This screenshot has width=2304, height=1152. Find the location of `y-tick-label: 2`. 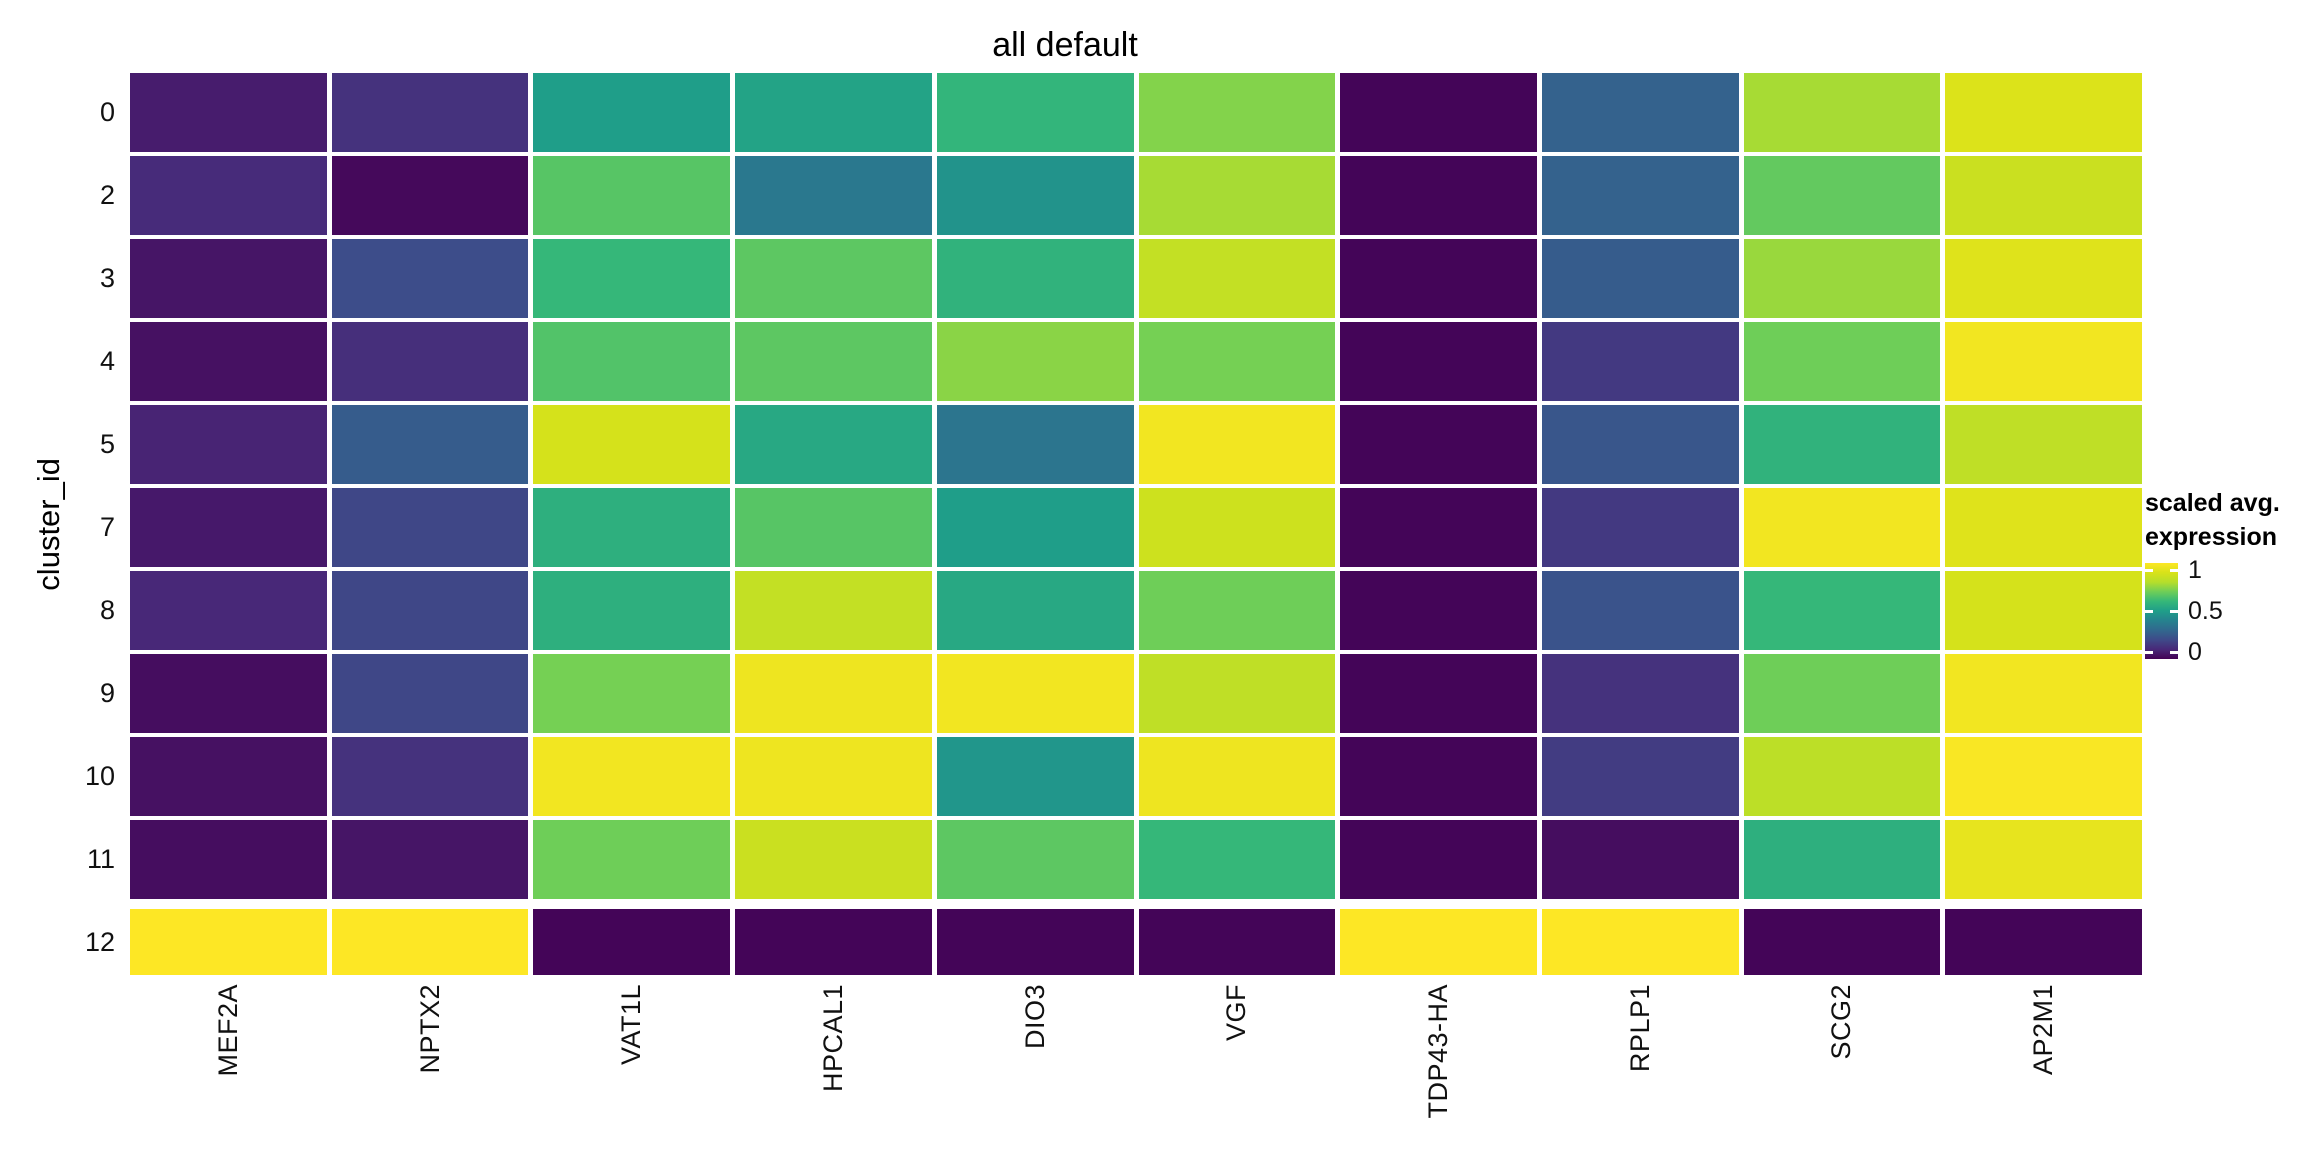

y-tick-label: 2 is located at coordinates (107, 195).